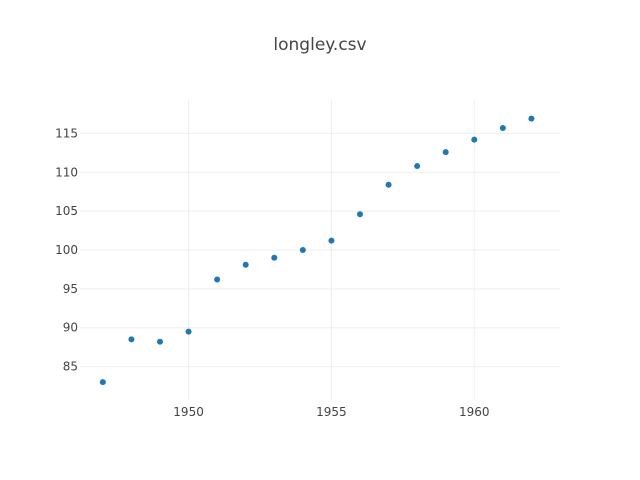 Image resolution: width=640 pixels, height=480 pixels. I want to click on y-tick-label: 115, so click(66, 133).